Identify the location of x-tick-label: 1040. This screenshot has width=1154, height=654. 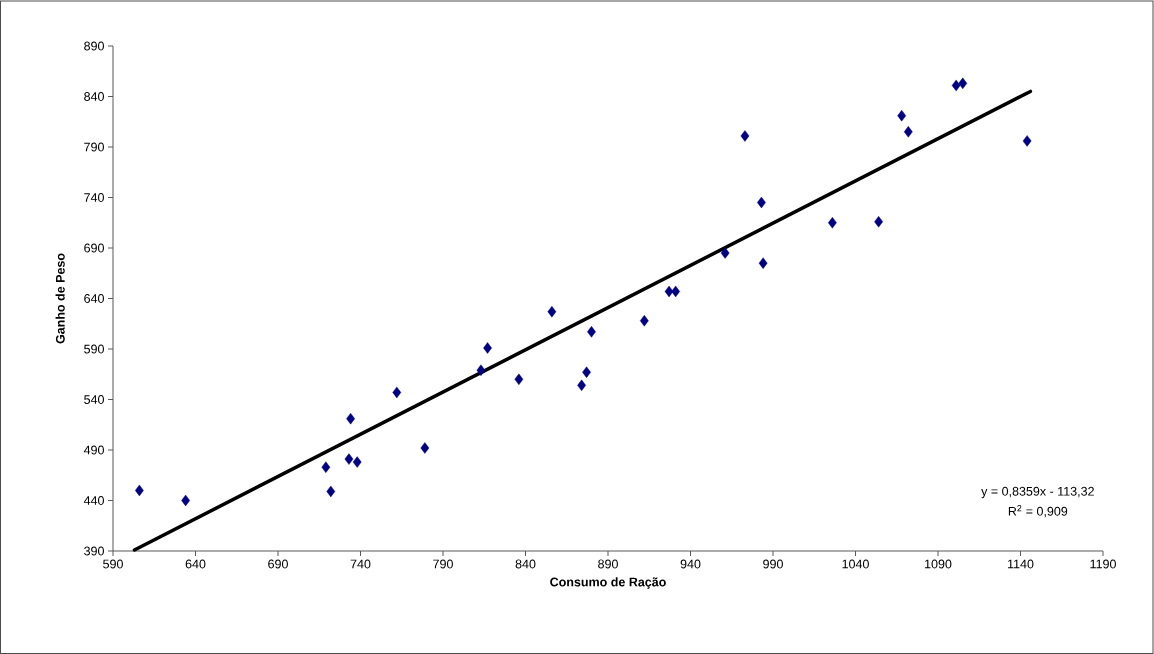
(855, 564).